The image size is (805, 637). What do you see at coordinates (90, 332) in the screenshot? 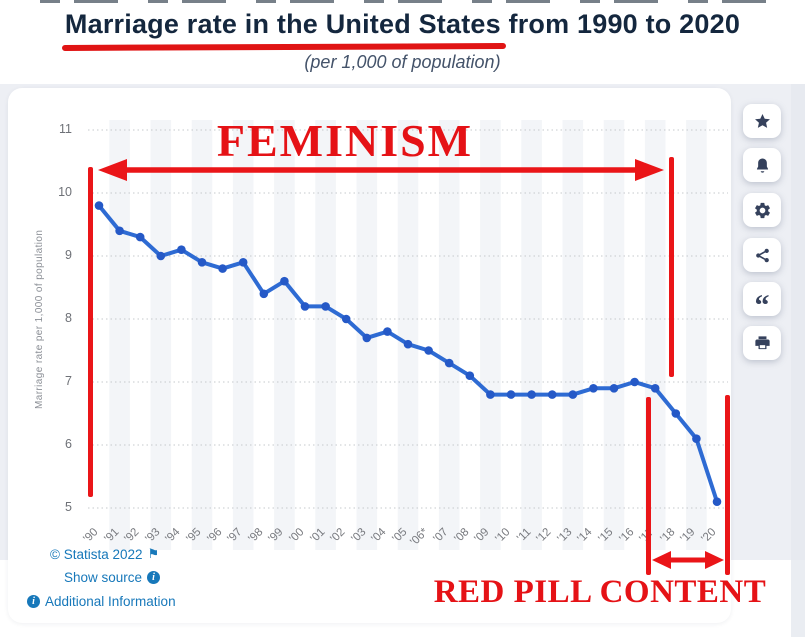
I see `red-line-left` at bounding box center [90, 332].